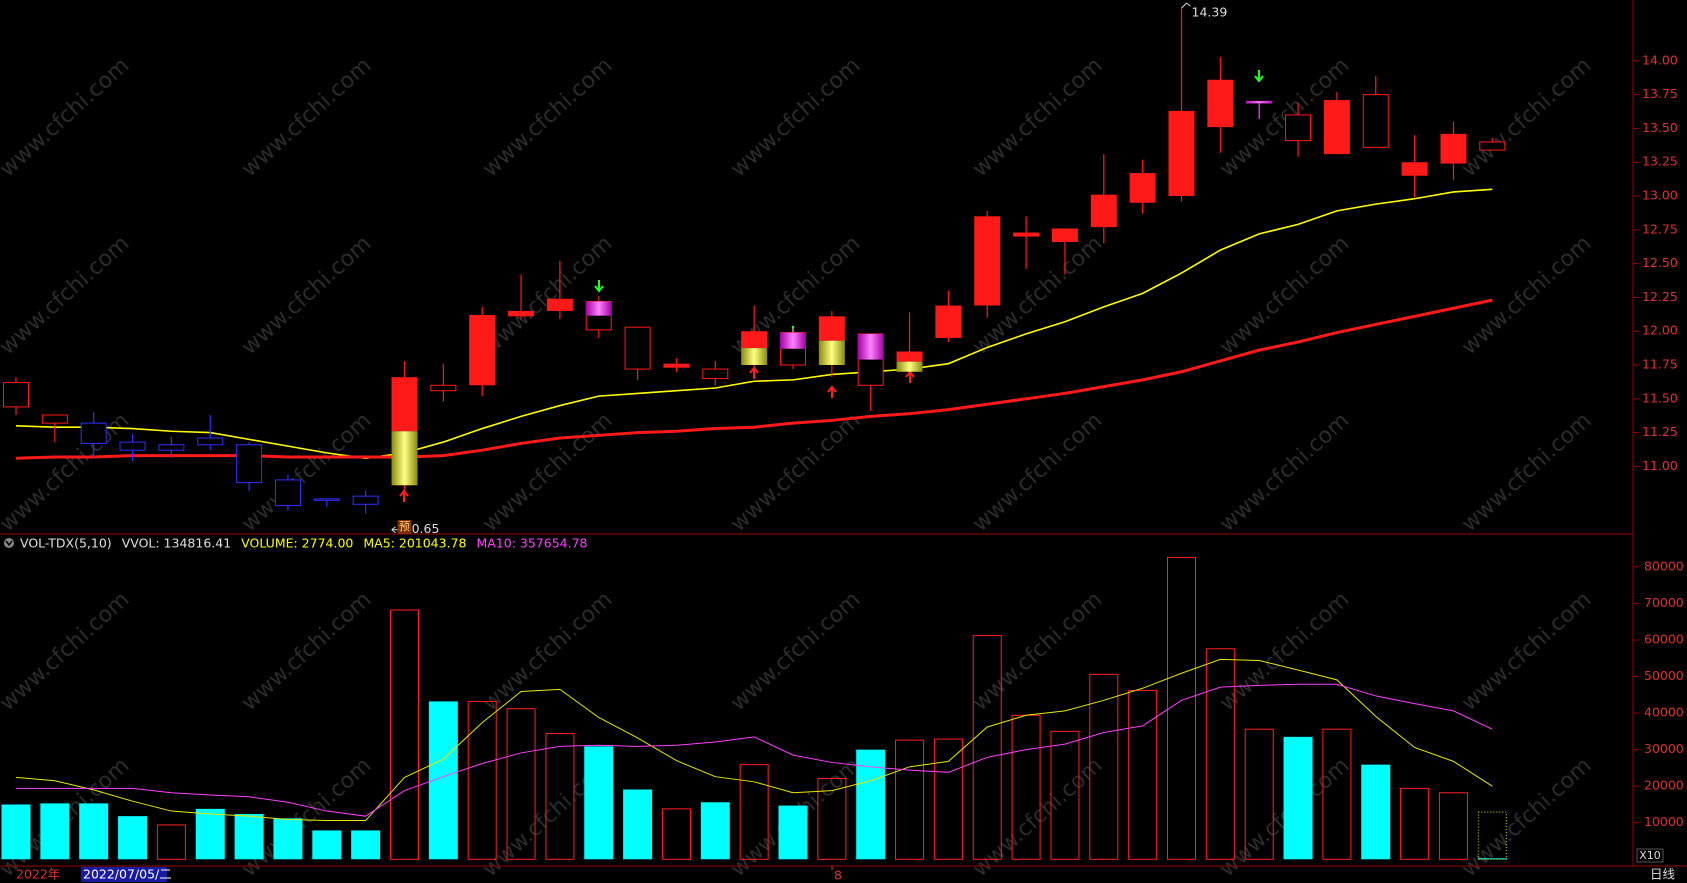 This screenshot has width=1687, height=883. I want to click on low-label: 10.65, so click(422, 528).